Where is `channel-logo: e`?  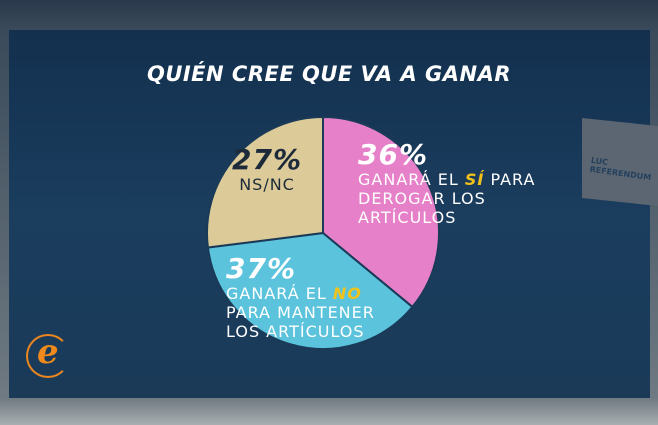
channel-logo: e is located at coordinates (48, 355).